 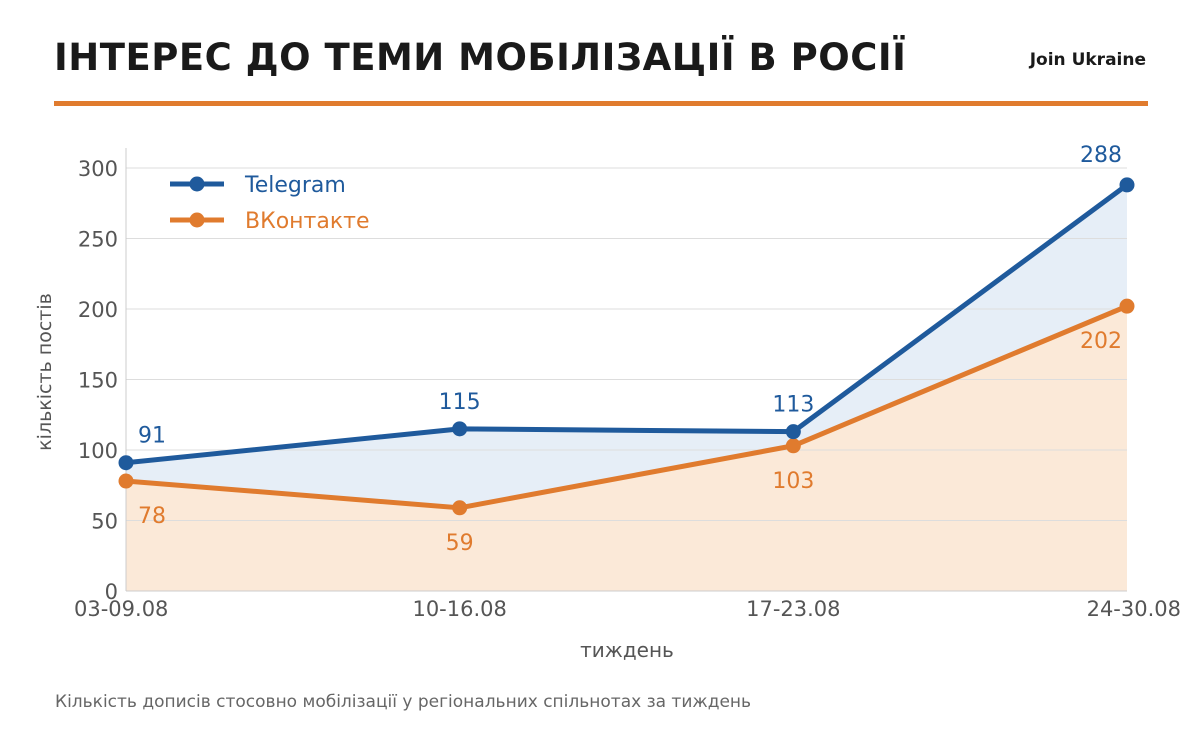 What do you see at coordinates (627, 650) in the screenshot?
I see `x-axis-title: тиждень` at bounding box center [627, 650].